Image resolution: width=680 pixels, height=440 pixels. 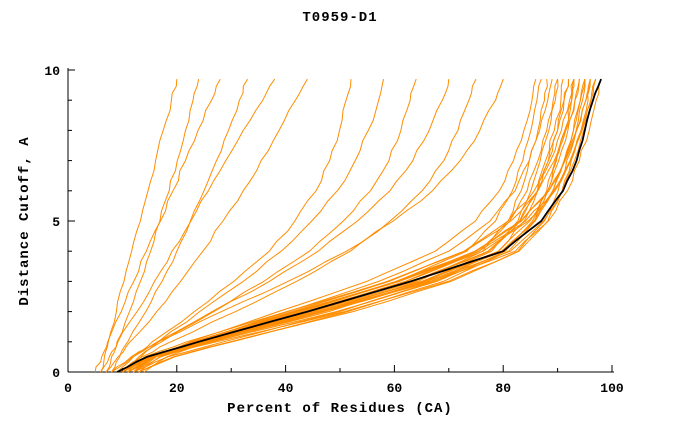 I want to click on y-axis-label: Distance Cutoff, A, so click(x=25, y=221).